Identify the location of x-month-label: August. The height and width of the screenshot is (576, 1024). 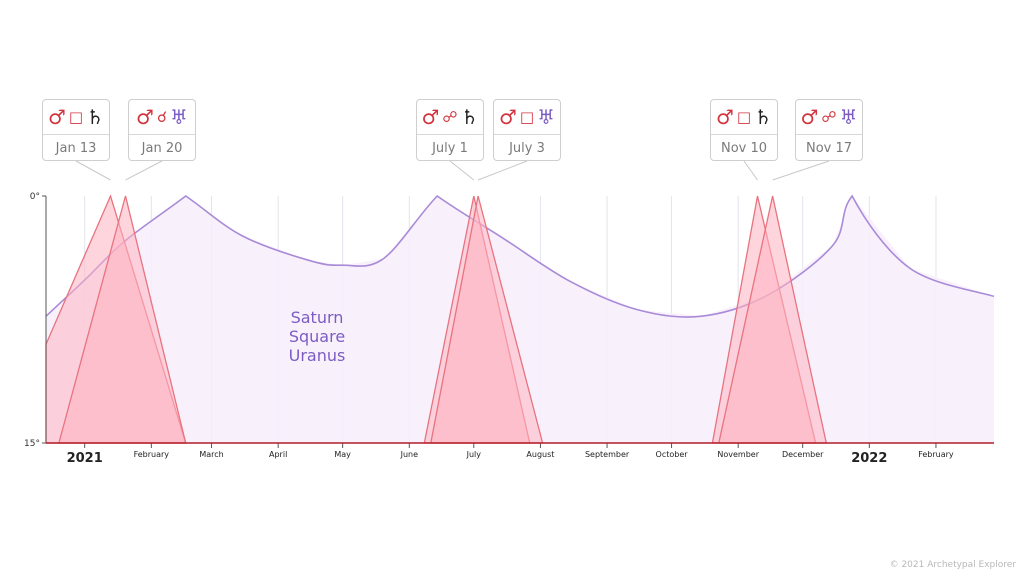
(540, 454).